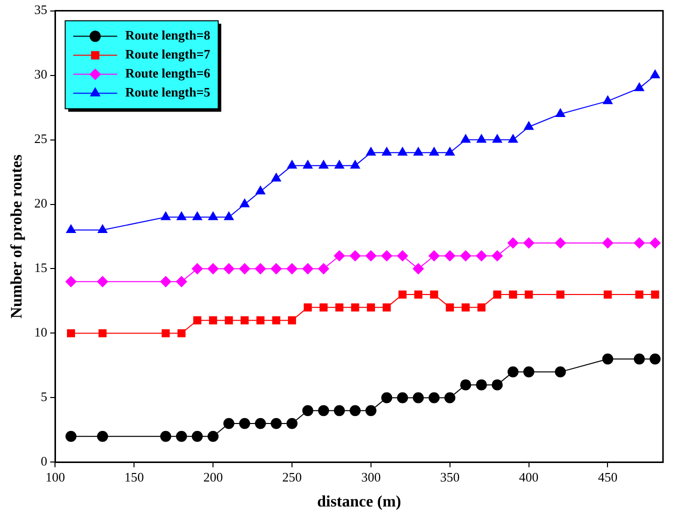 The width and height of the screenshot is (675, 520). What do you see at coordinates (359, 502) in the screenshot?
I see `x-axis-title: distance (m)` at bounding box center [359, 502].